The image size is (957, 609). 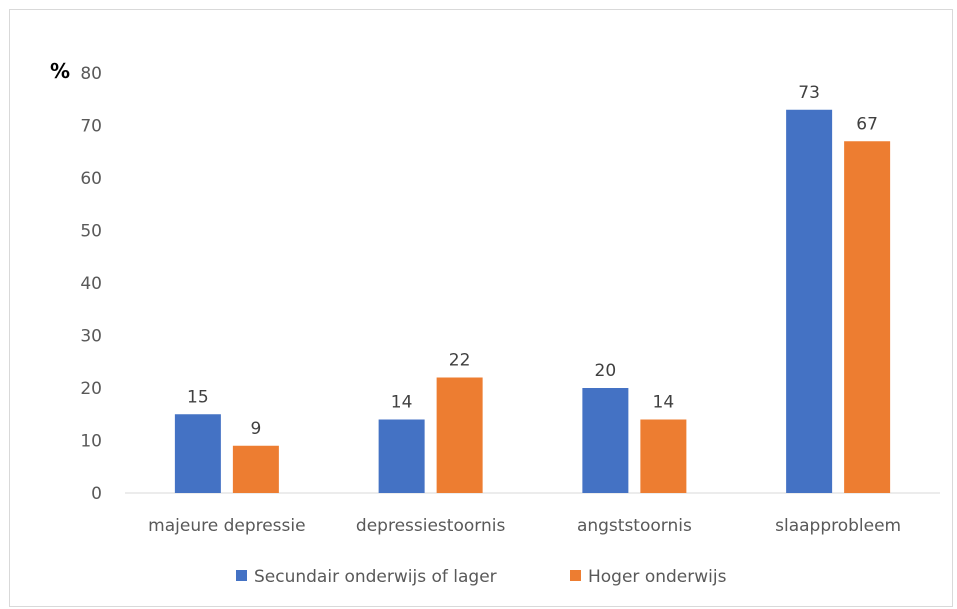 What do you see at coordinates (96, 494) in the screenshot?
I see `y-tick-label: 0` at bounding box center [96, 494].